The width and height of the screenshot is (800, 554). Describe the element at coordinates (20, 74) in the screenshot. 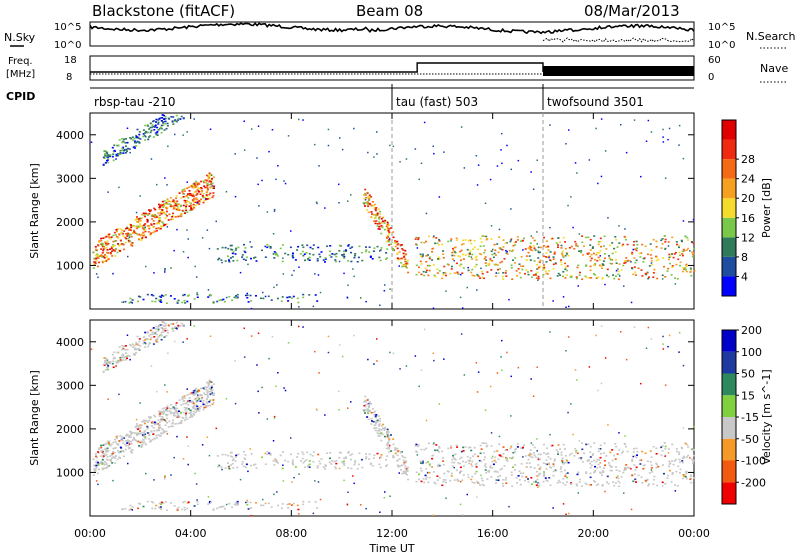

I see `freq-label-bottom: [MHz]` at that location.